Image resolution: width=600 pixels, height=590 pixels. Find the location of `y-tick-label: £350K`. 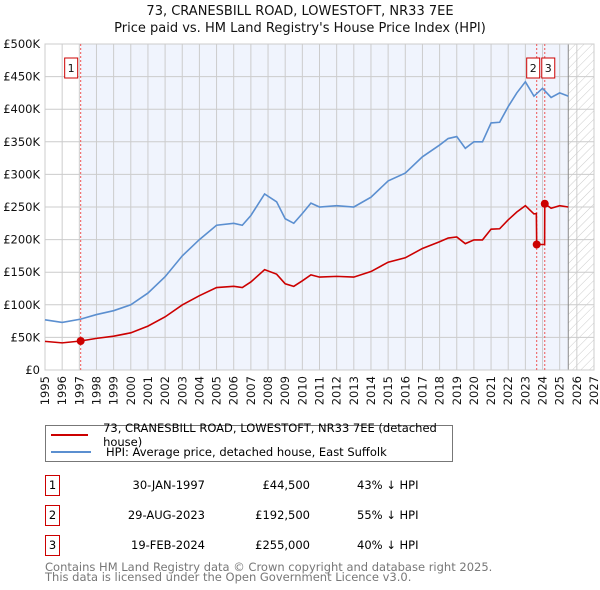

y-tick-label: £350K is located at coordinates (21, 142).